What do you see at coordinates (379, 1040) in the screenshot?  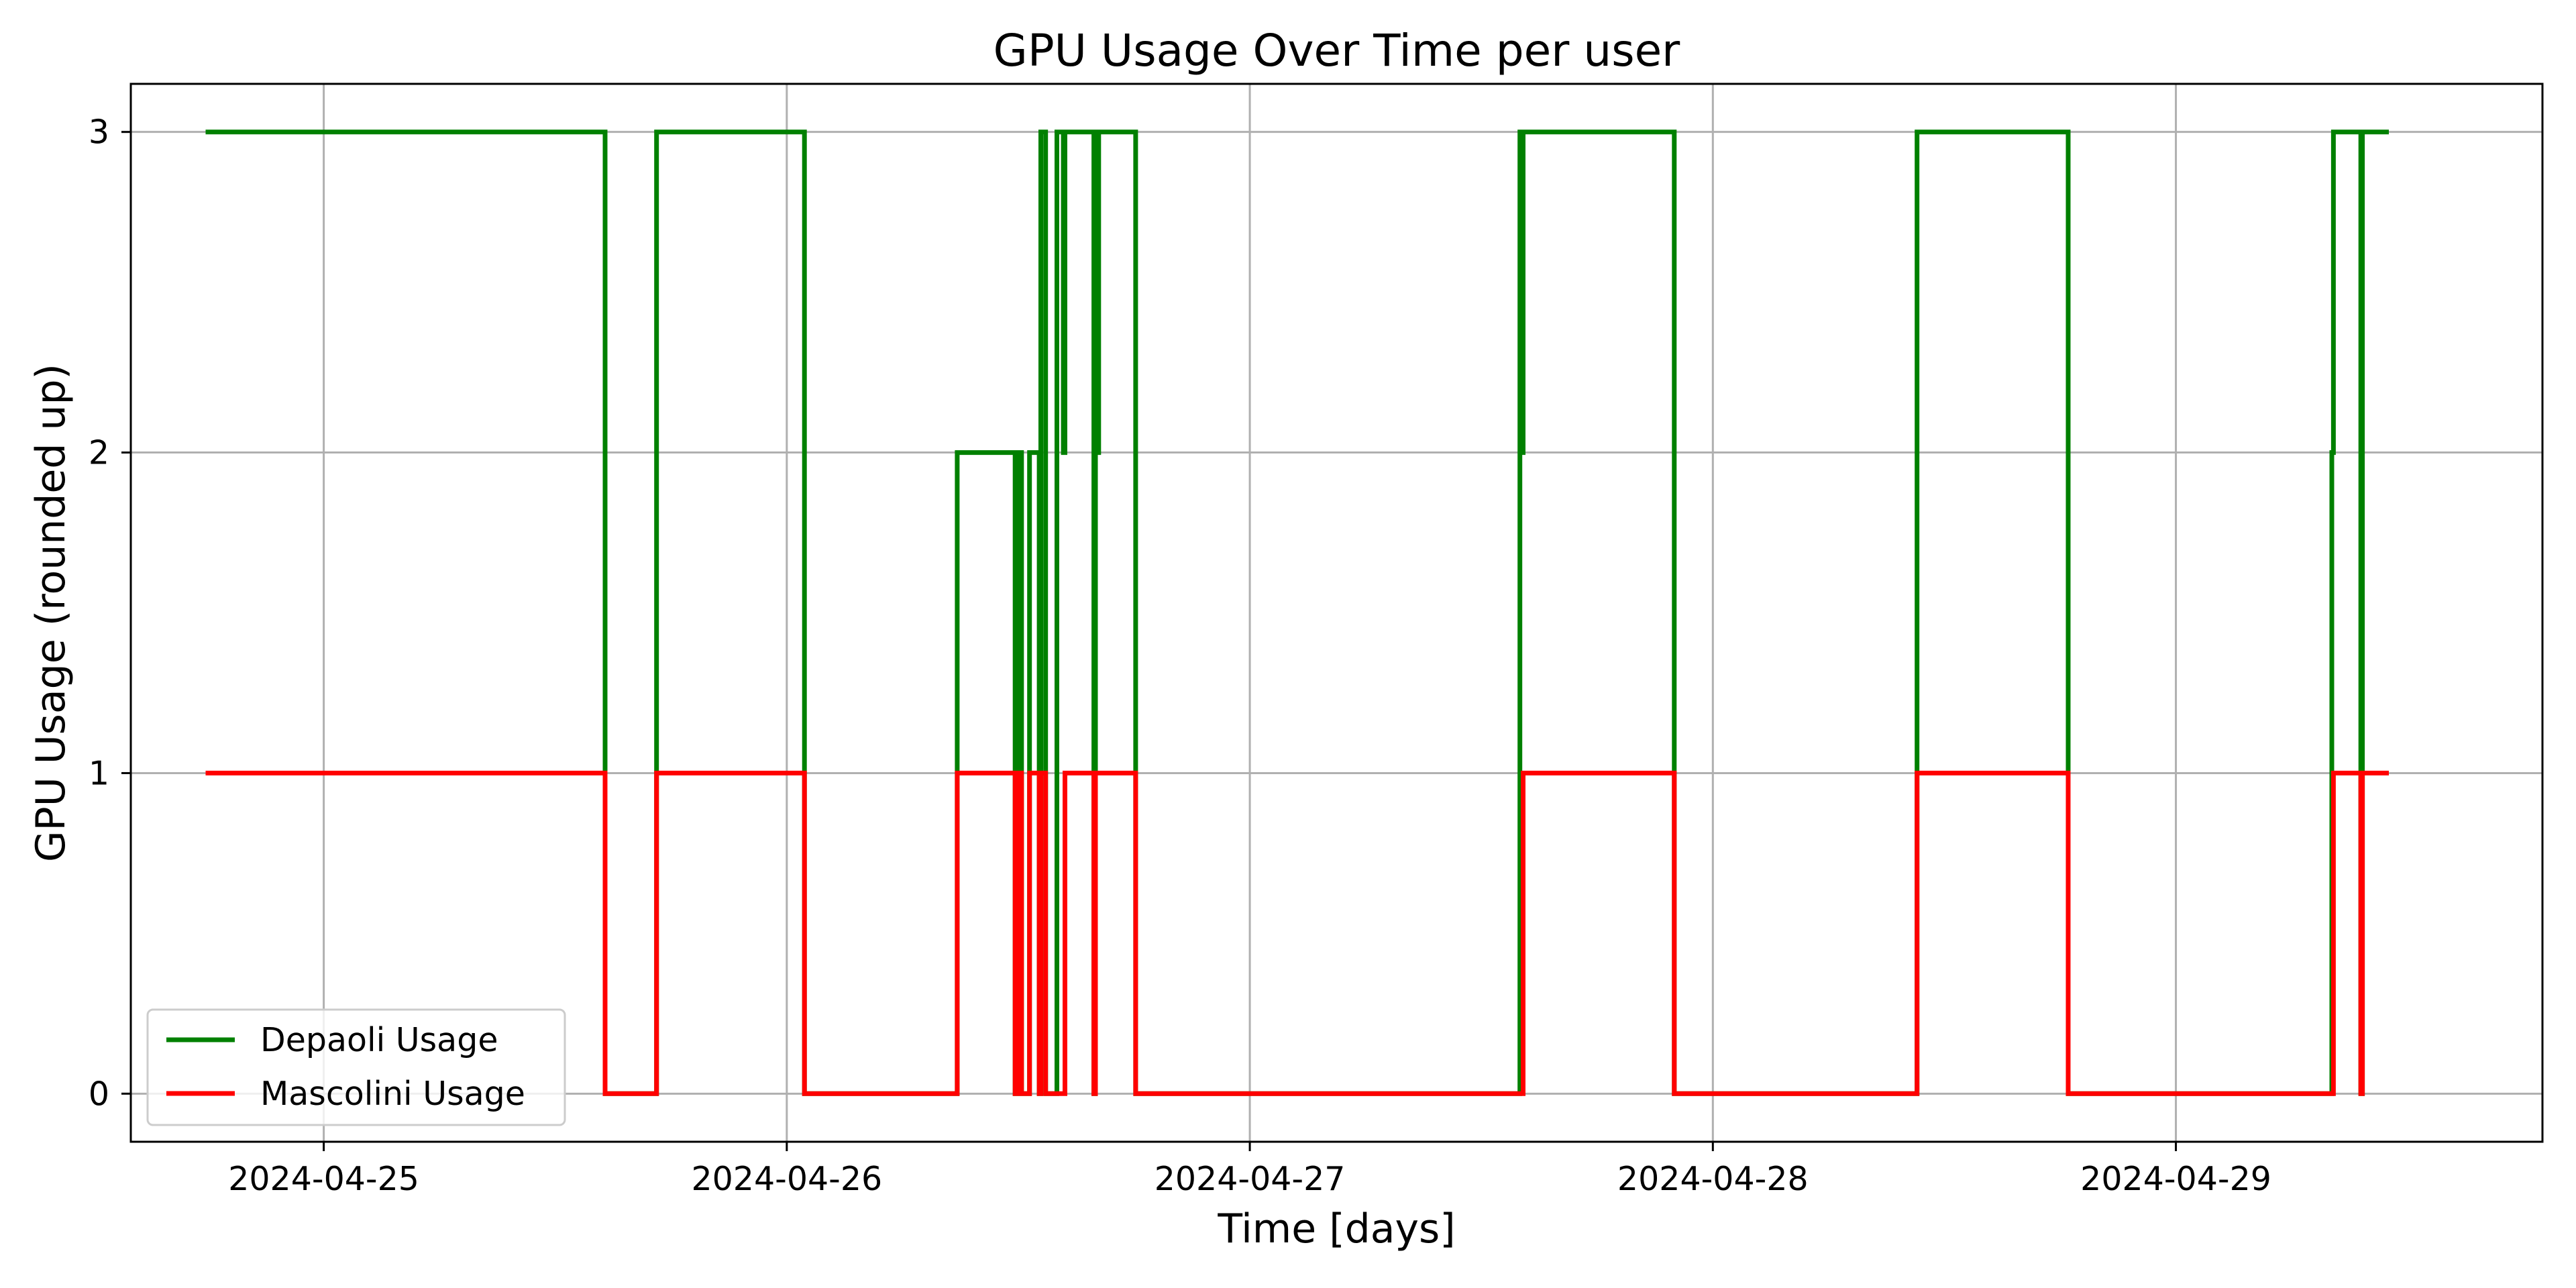 I see `legend-label-depaoli: Depaoli Usage` at bounding box center [379, 1040].